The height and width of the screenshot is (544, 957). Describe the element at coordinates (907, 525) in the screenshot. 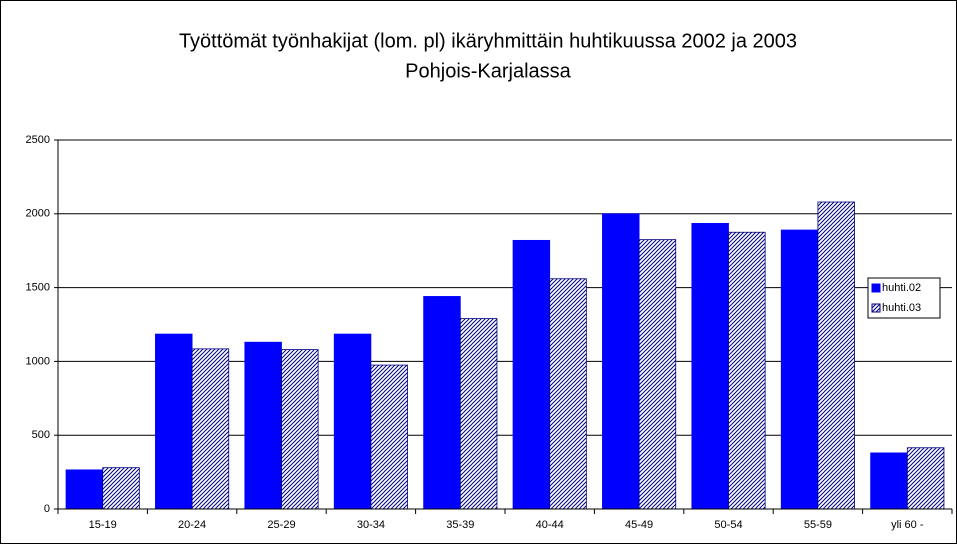

I see `x-tick-label: yli 60 -` at that location.